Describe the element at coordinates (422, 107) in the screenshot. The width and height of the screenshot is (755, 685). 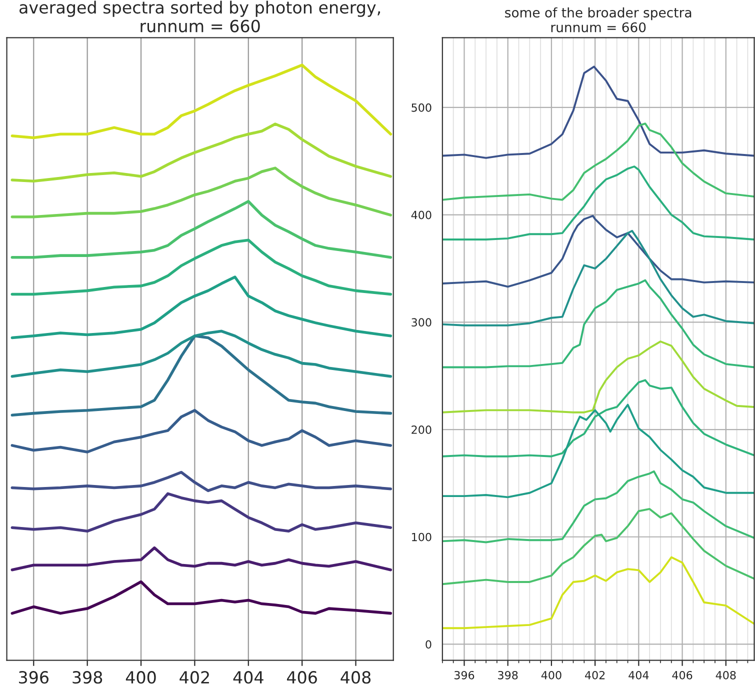
I see `y-tick-label: 500` at that location.